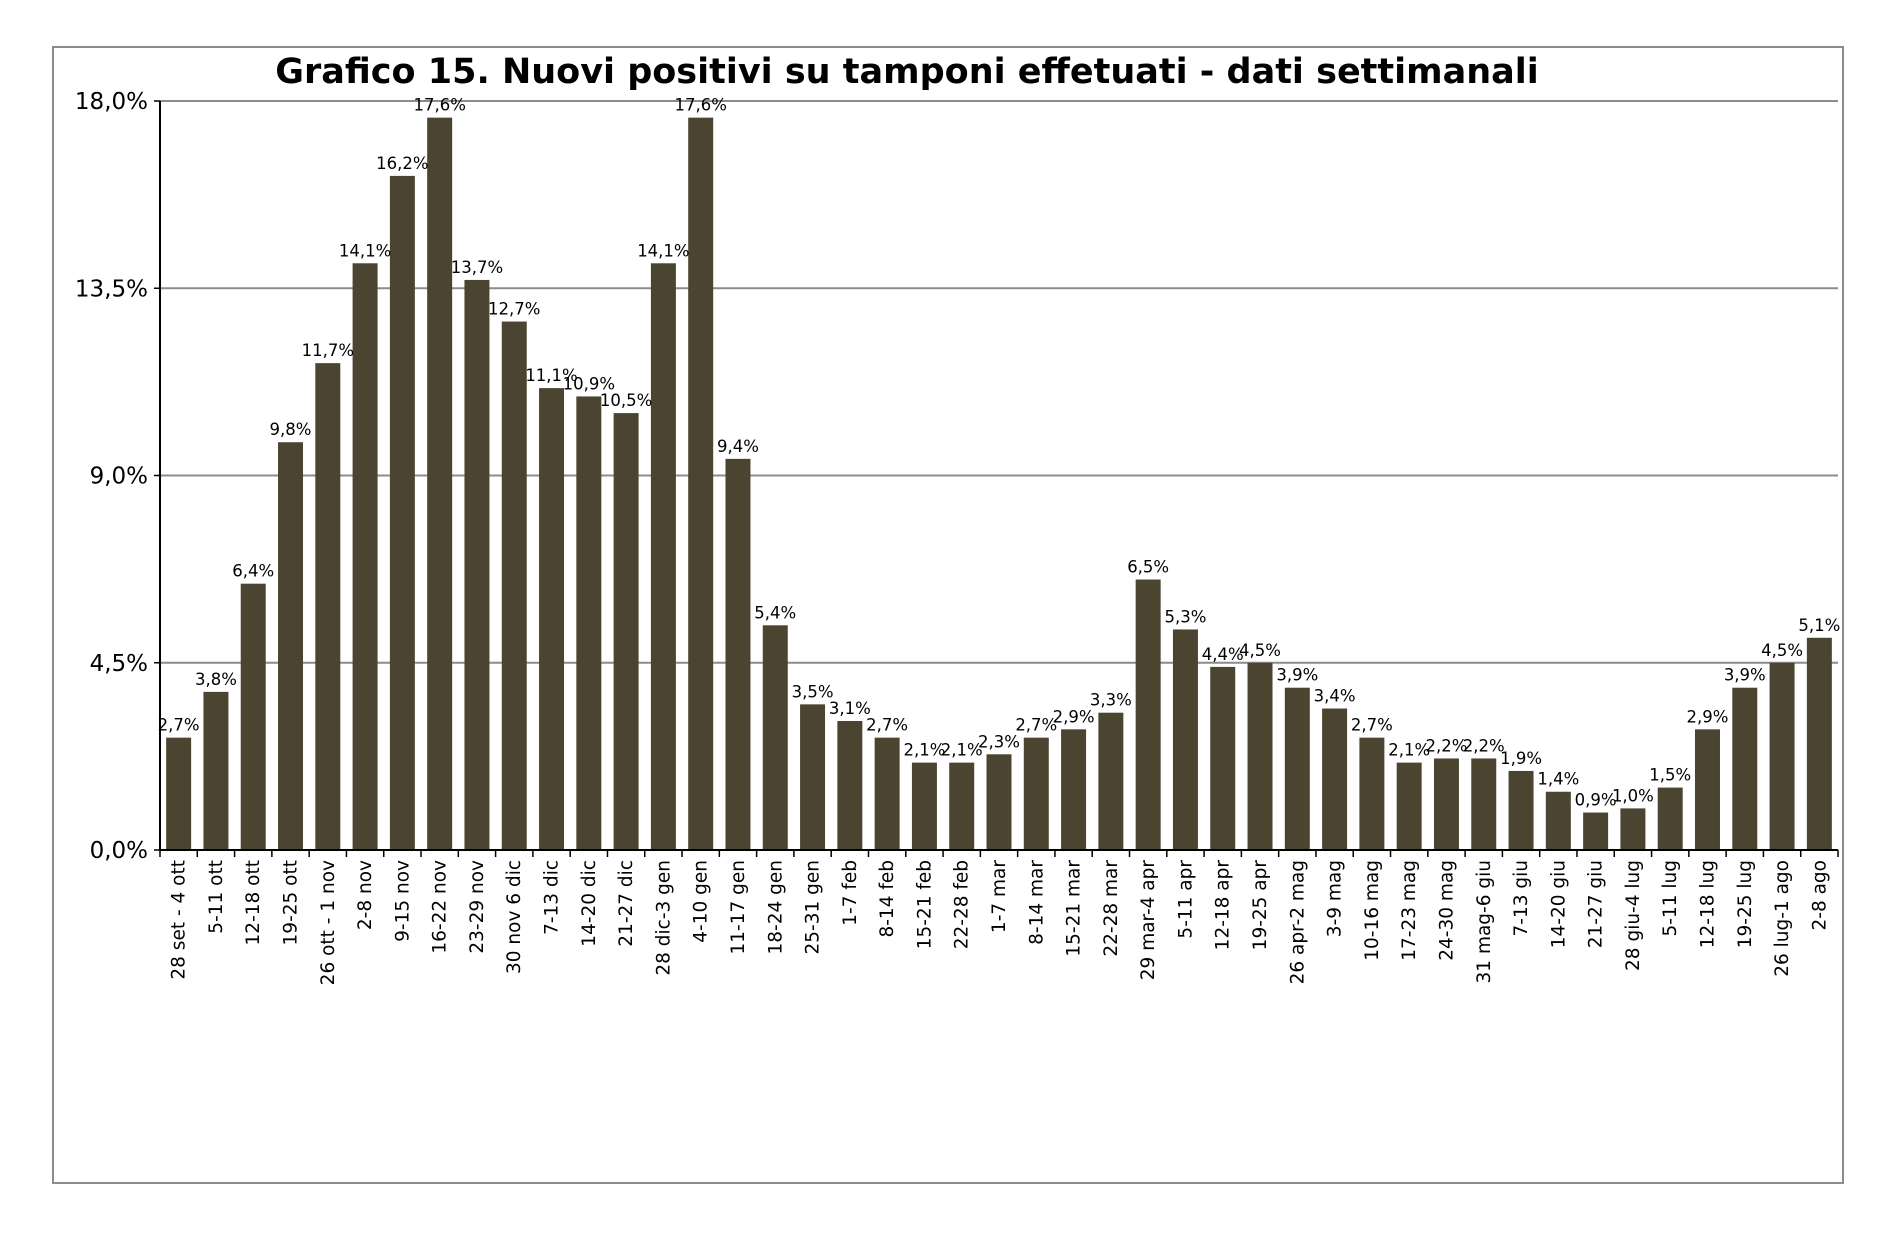  I want to click on data-label: 3,3%, so click(1111, 700).